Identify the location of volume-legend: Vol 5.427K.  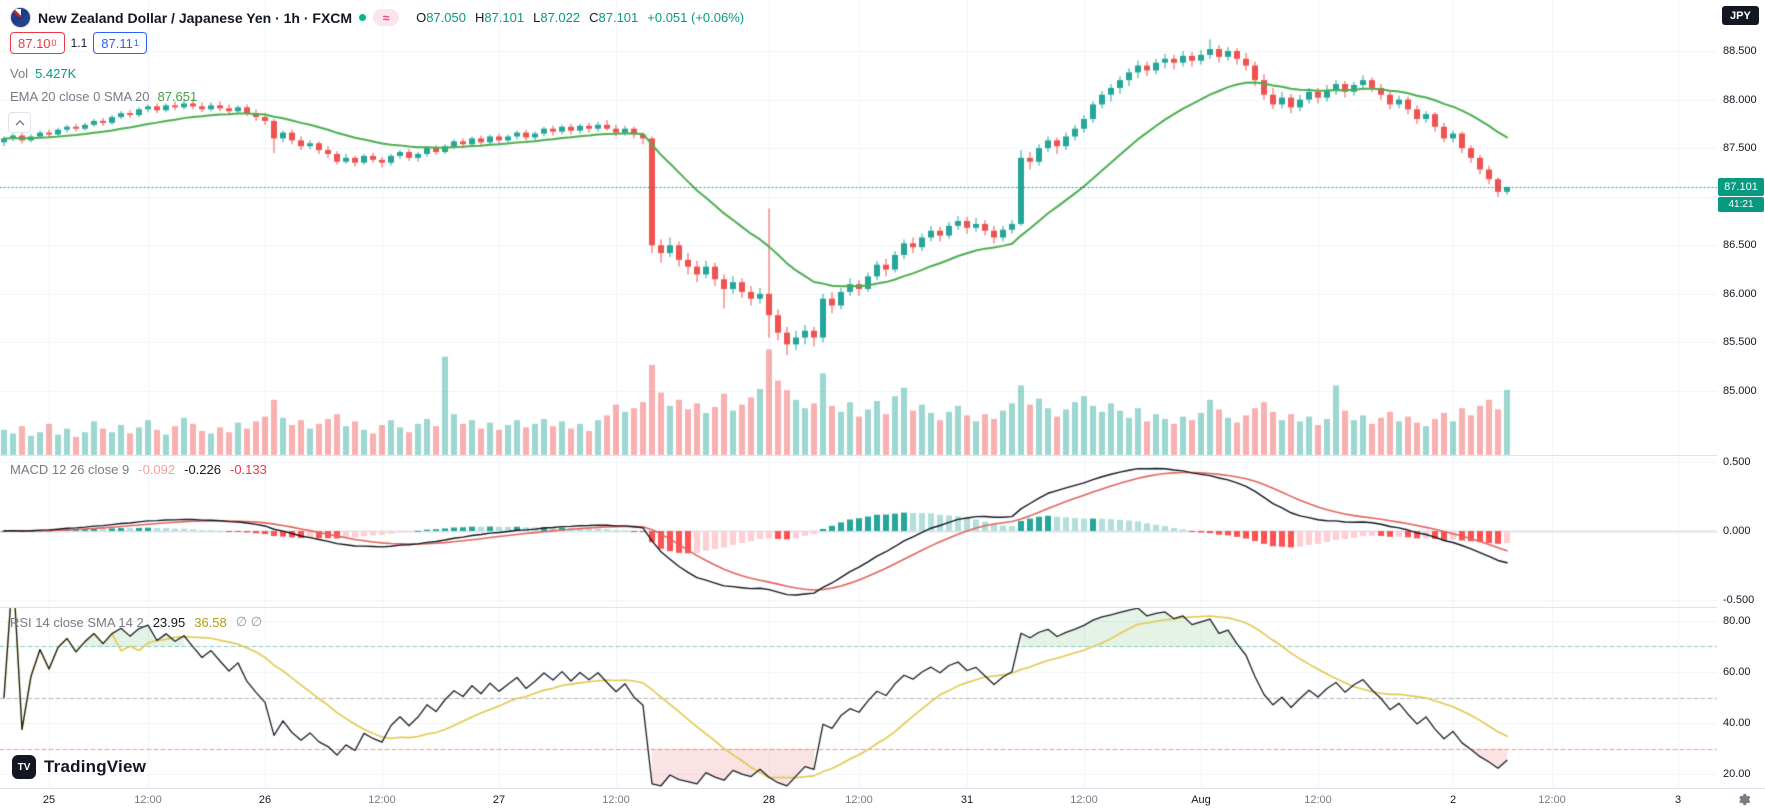
(43, 73).